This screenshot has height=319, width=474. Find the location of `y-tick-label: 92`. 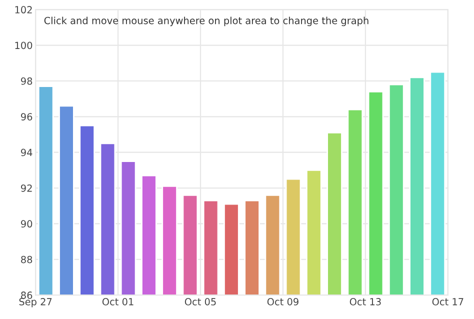

y-tick-label: 92 is located at coordinates (26, 188).